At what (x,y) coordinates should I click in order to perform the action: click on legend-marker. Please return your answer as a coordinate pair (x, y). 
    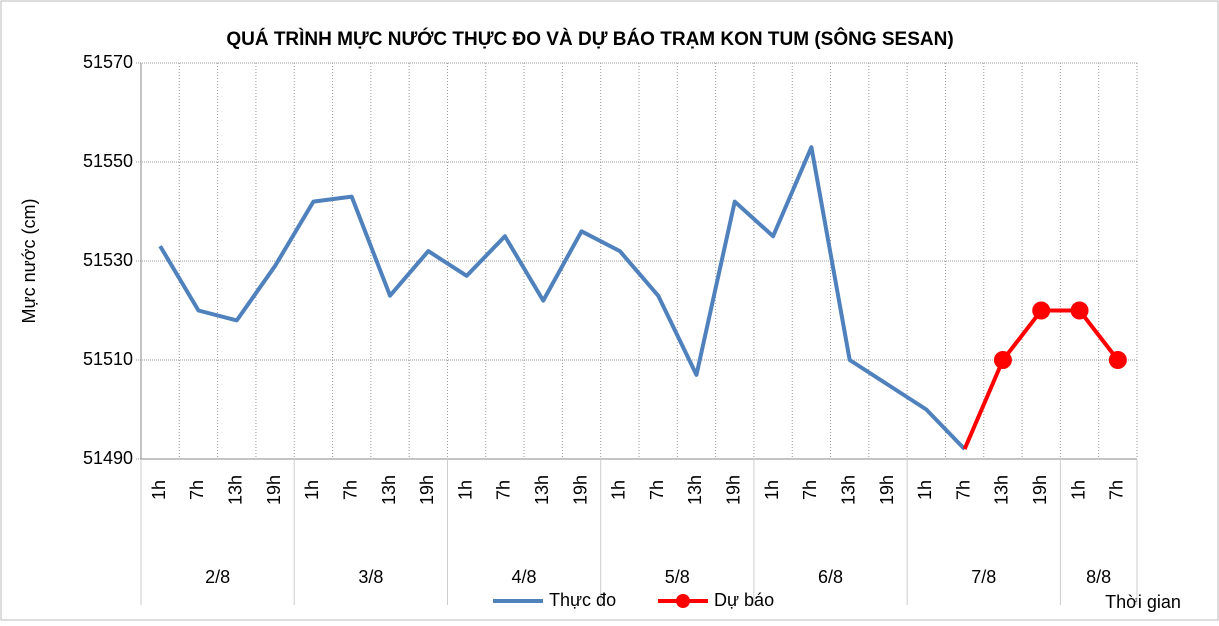
    Looking at the image, I should click on (683, 601).